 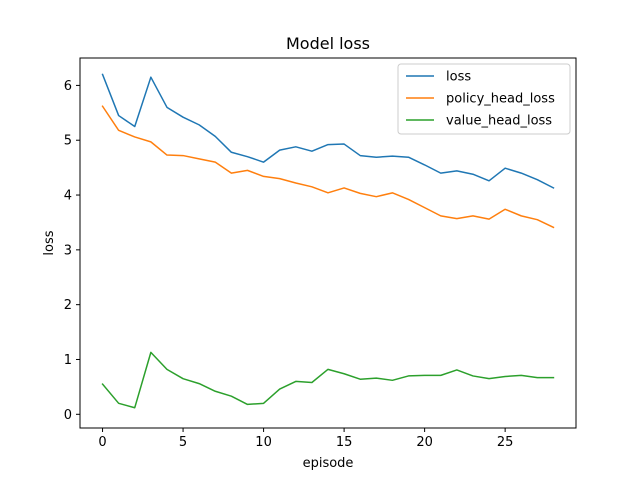 I want to click on x-tick-label: 15, so click(x=344, y=442).